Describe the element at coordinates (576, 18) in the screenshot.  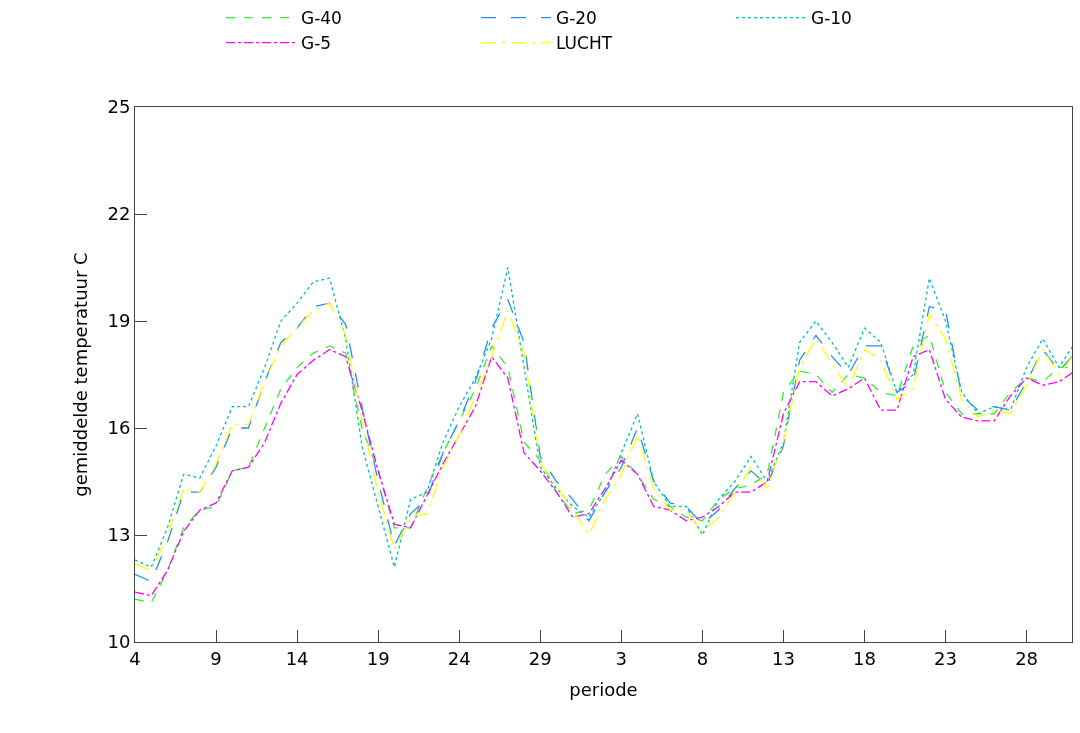
I see `legend-label: G-20` at that location.